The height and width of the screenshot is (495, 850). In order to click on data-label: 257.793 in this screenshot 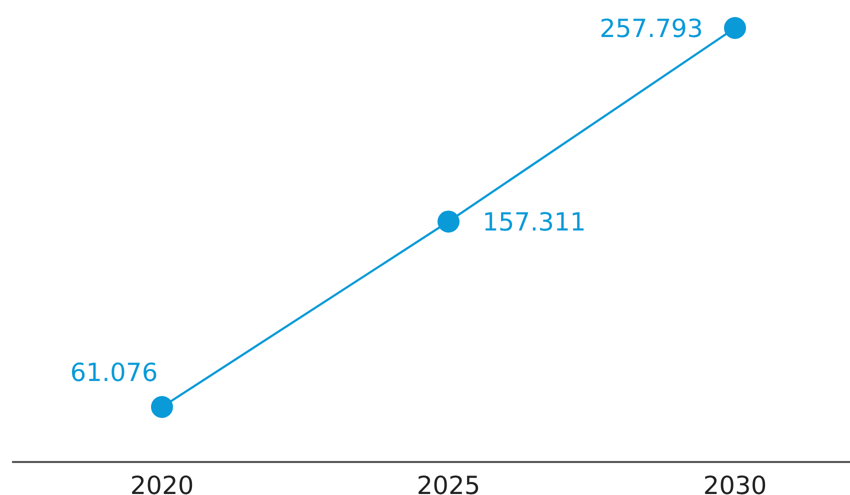, I will do `click(651, 28)`.